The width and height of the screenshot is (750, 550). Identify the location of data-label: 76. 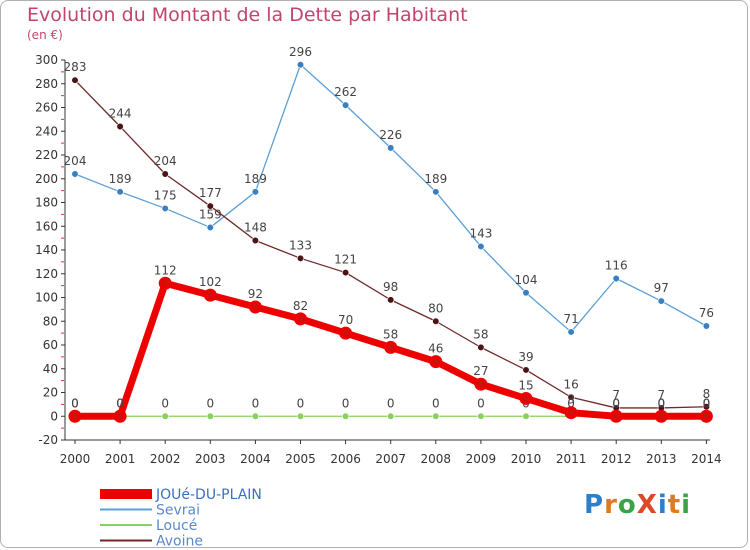
(706, 313).